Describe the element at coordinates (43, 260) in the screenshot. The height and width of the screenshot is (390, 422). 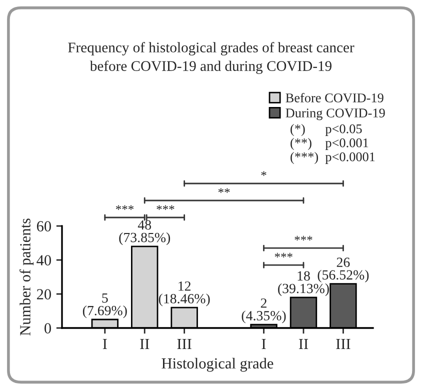
I see `y-tick-label: 40` at that location.